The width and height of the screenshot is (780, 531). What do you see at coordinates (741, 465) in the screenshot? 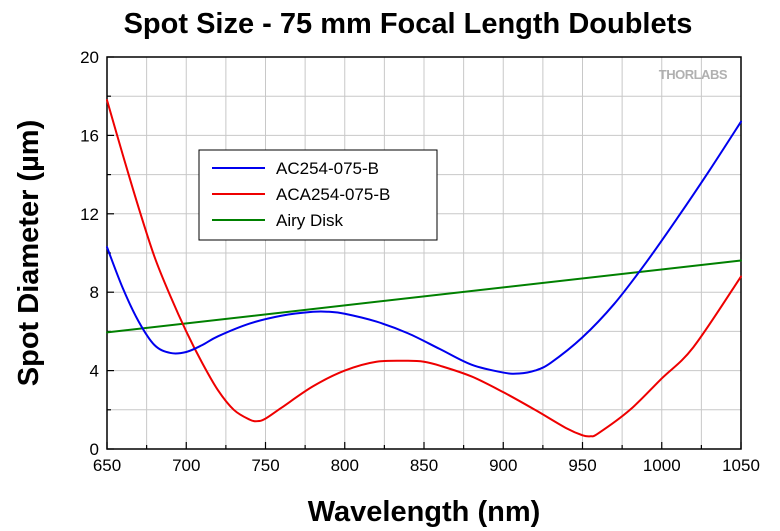
I see `x-tick-label: 1050` at bounding box center [741, 465].